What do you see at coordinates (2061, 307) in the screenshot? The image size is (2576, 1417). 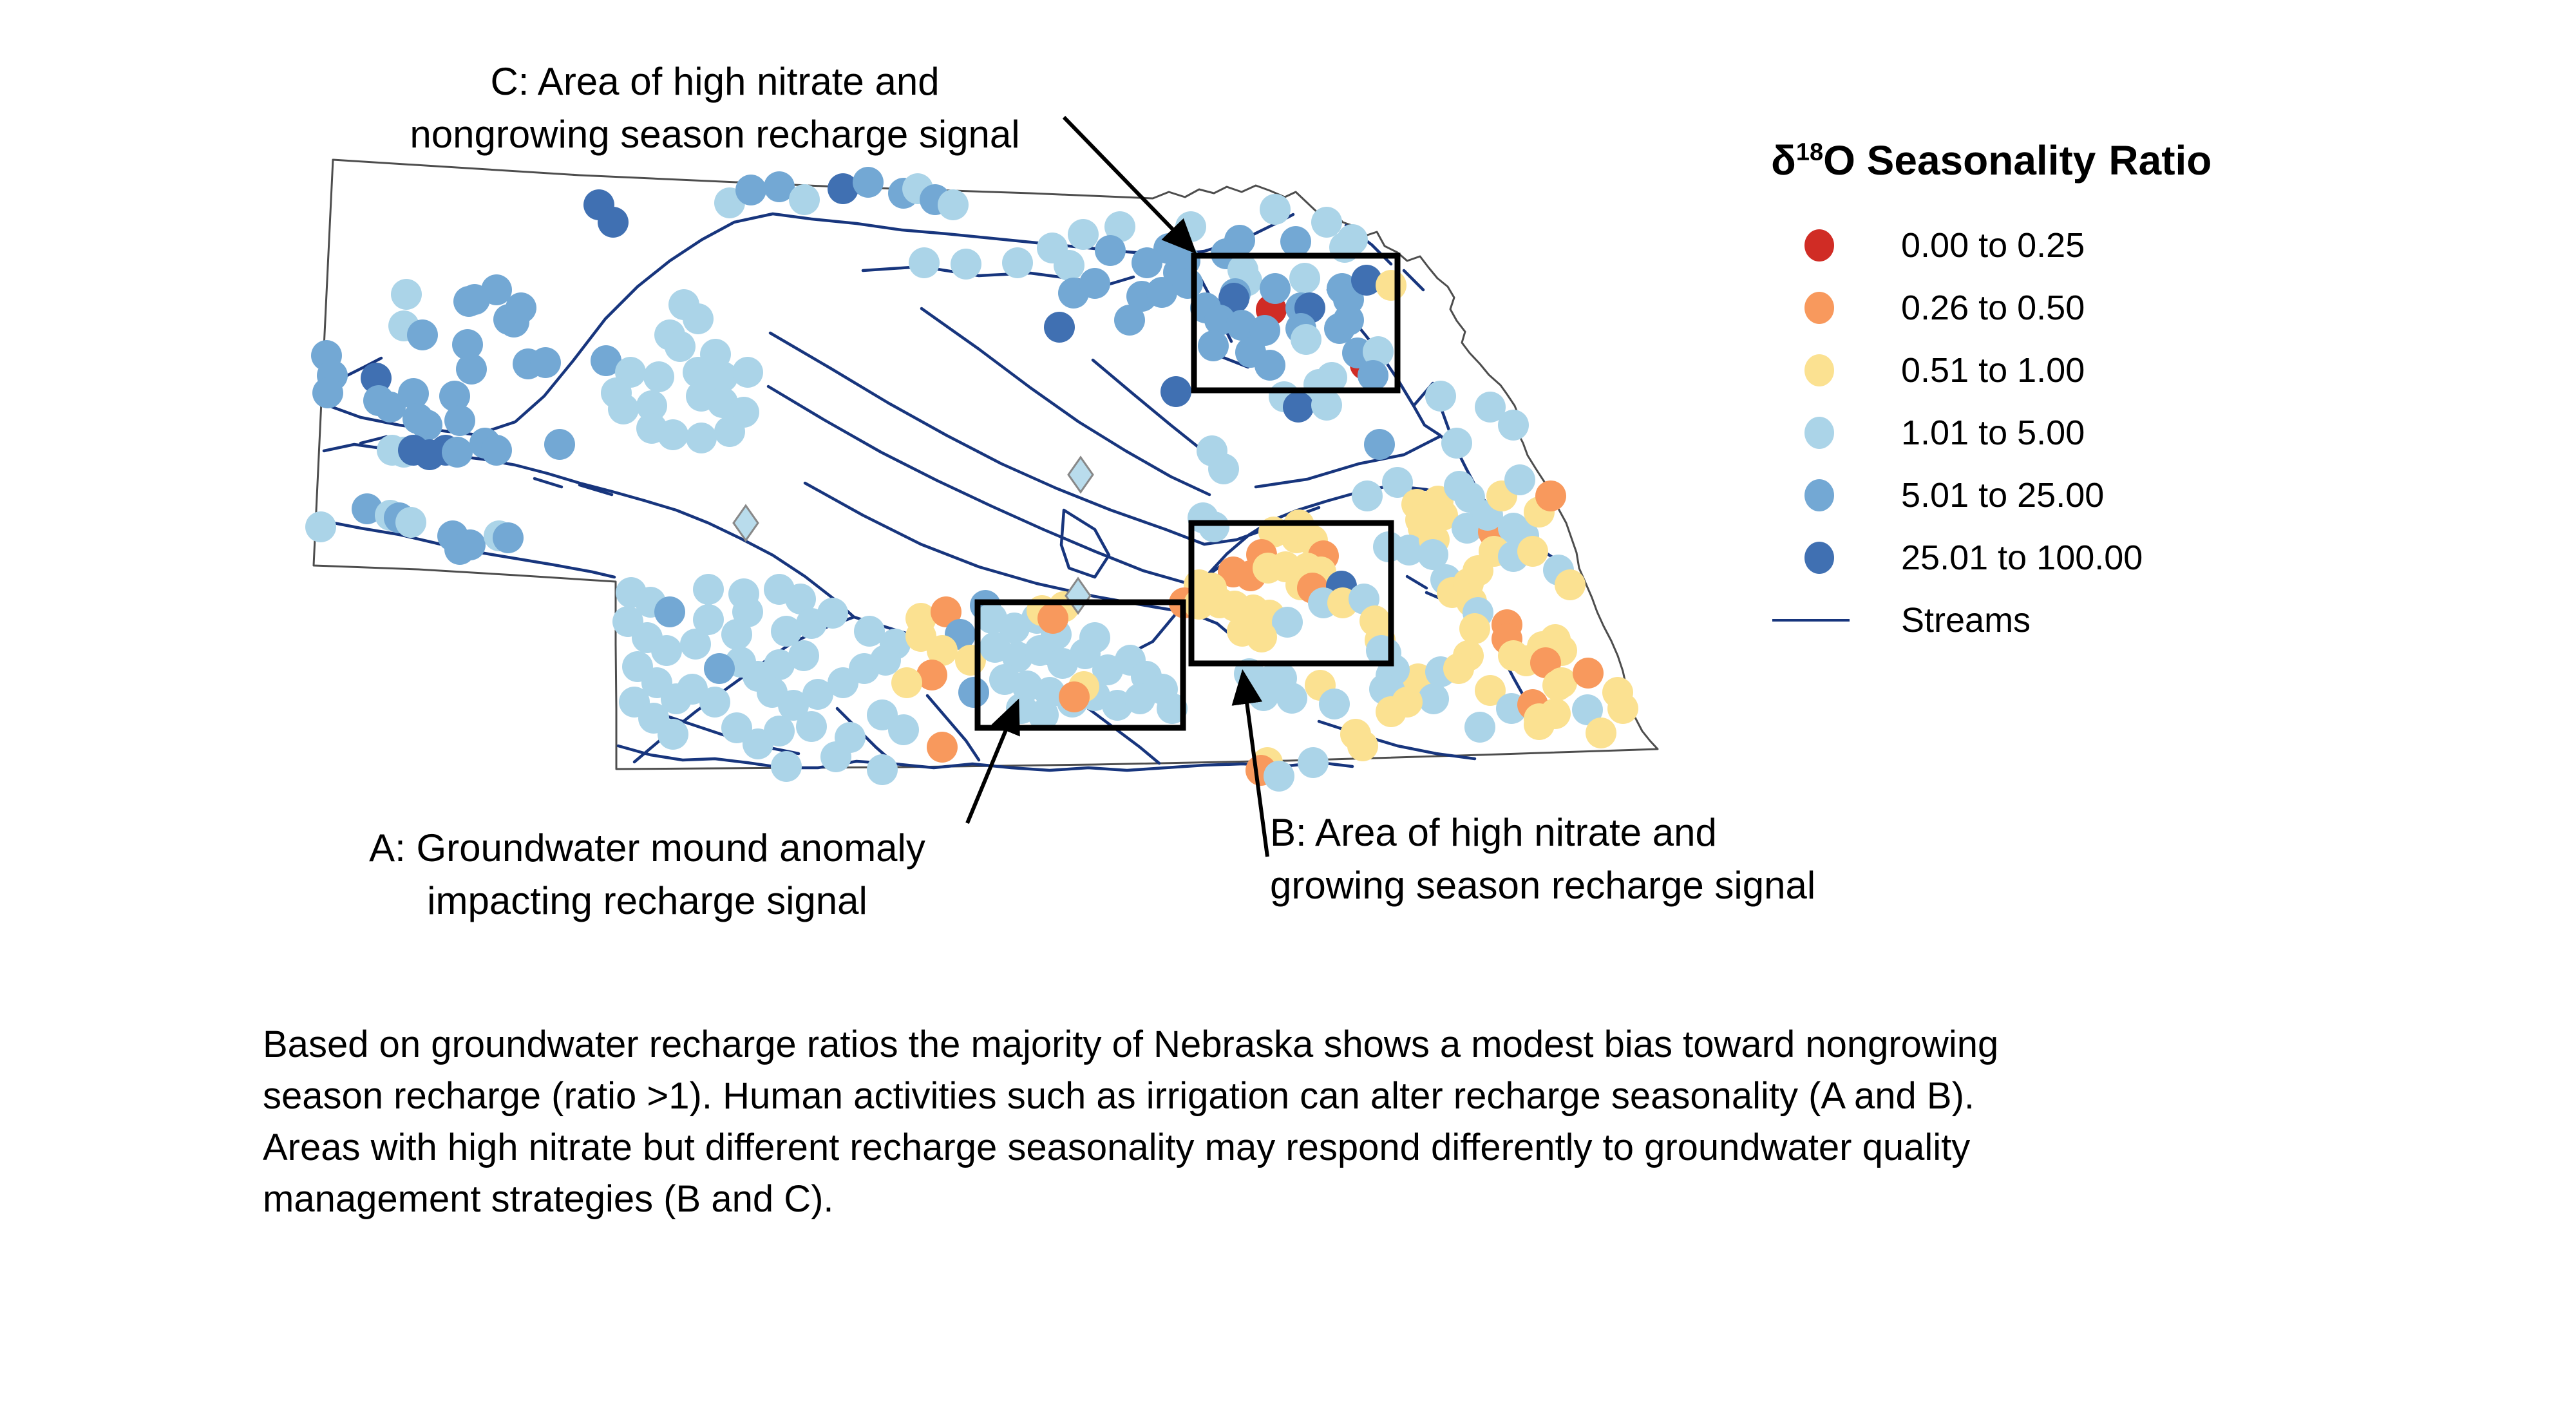 I see `legend-item: 0.26 to 0.50` at bounding box center [2061, 307].